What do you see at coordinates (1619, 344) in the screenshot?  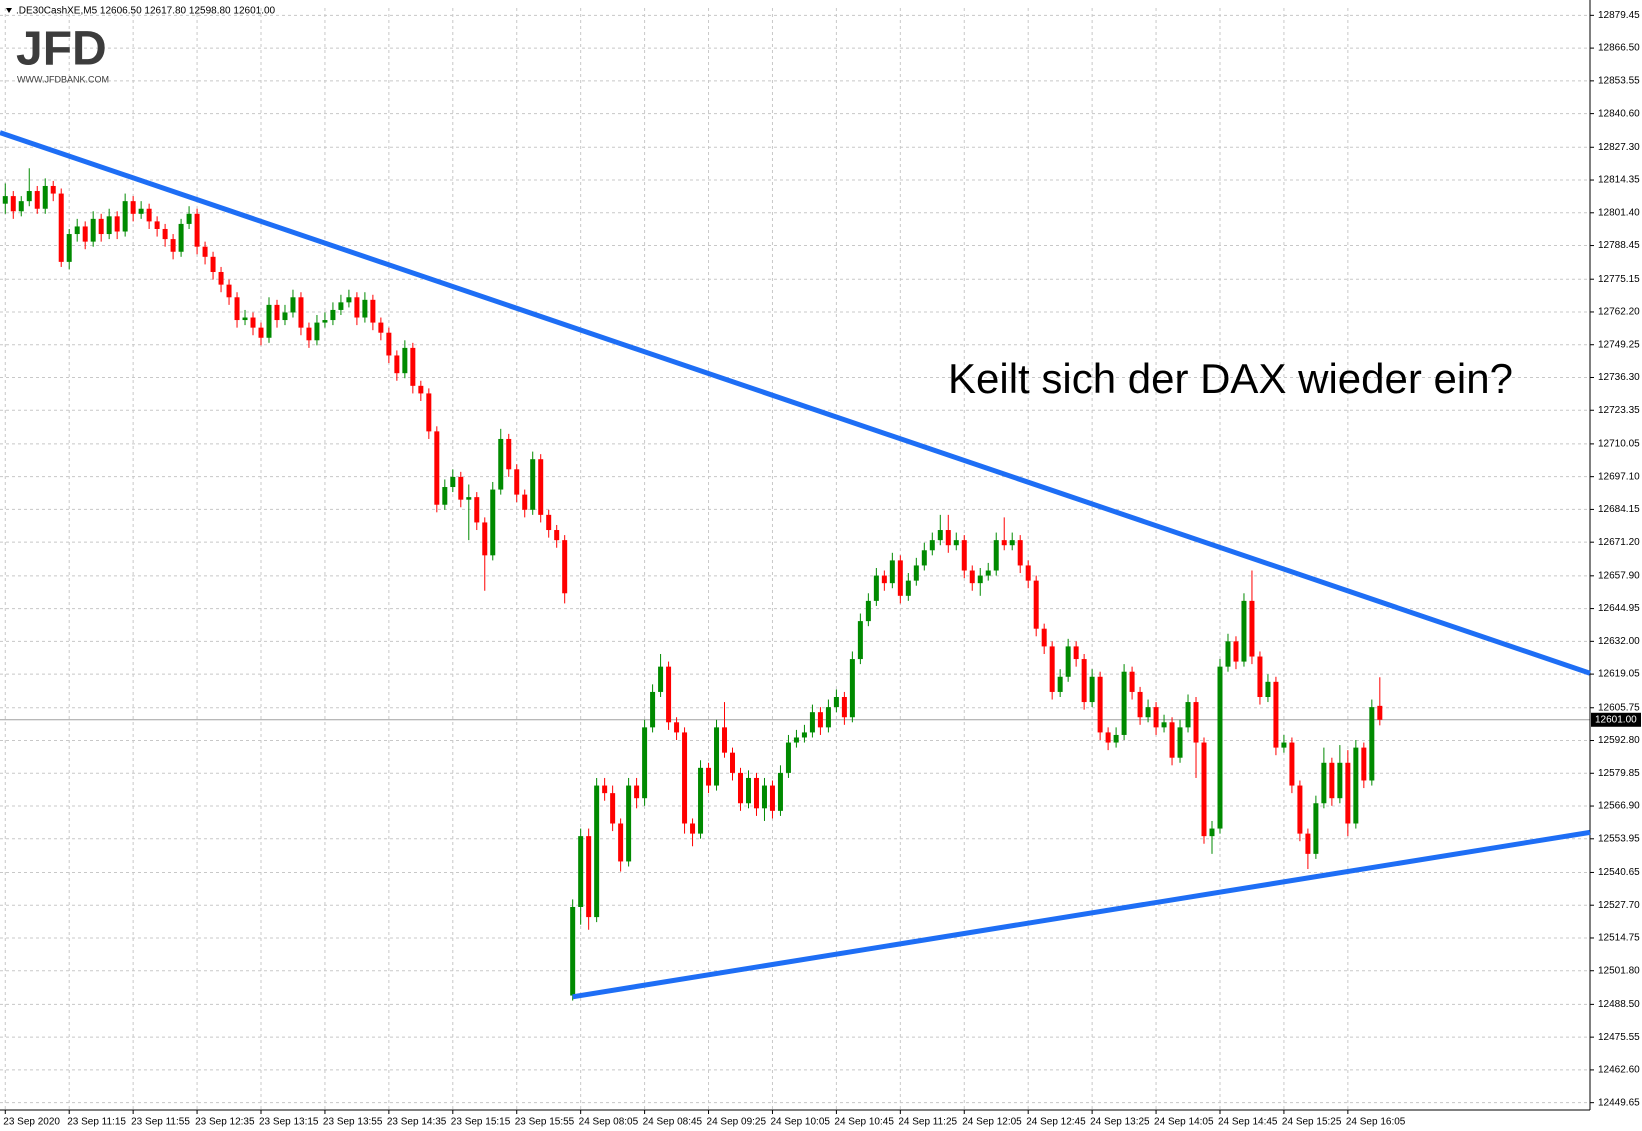 I see `y-tick-label: 12749.25` at bounding box center [1619, 344].